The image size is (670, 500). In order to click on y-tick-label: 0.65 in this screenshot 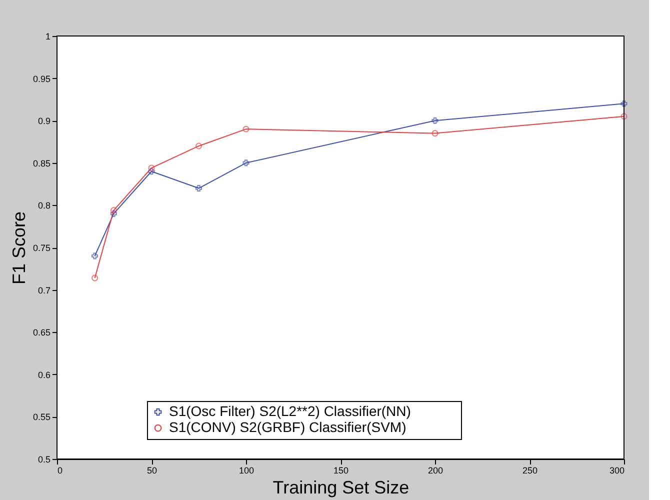, I will do `click(41, 333)`.